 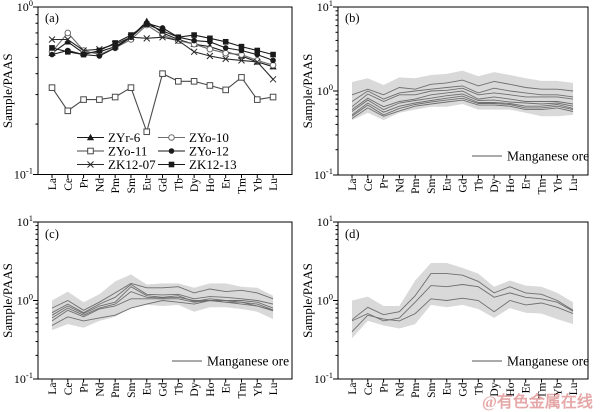 What do you see at coordinates (548, 156) in the screenshot?
I see `legend-label: Manganese ore` at bounding box center [548, 156].